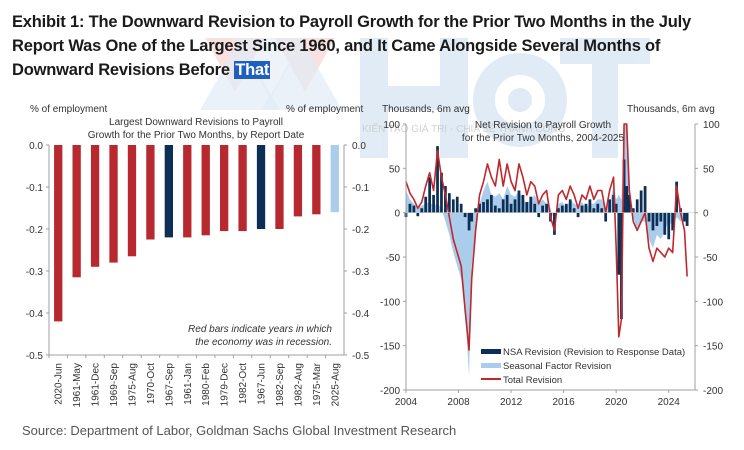  What do you see at coordinates (242, 188) in the screenshot?
I see `bar-1982-Oct` at bounding box center [242, 188].